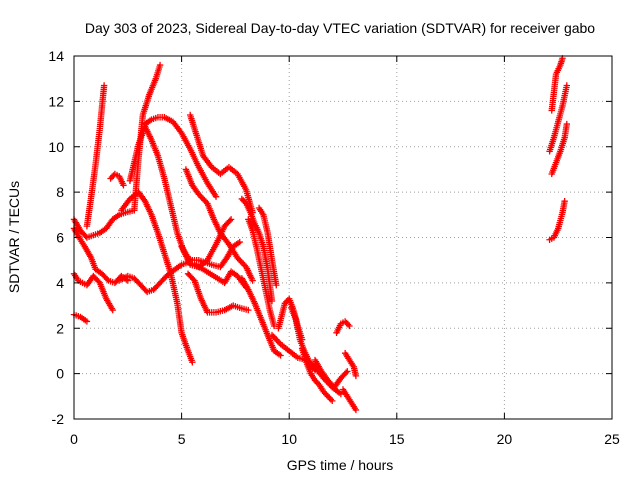  Describe the element at coordinates (60, 328) in the screenshot. I see `y-tick-label: 2` at that location.